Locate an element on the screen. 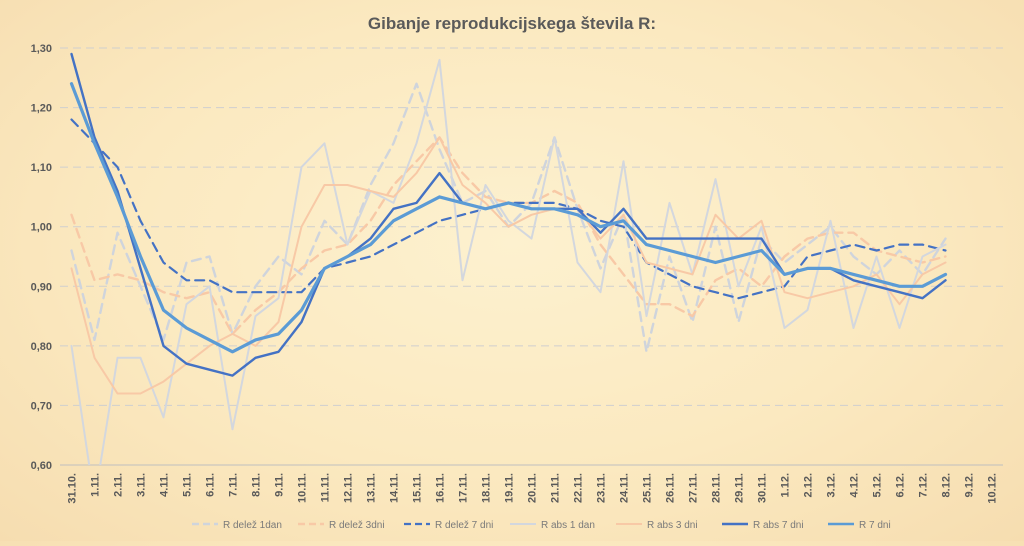  x-tick-label: 20.11. is located at coordinates (533, 488).